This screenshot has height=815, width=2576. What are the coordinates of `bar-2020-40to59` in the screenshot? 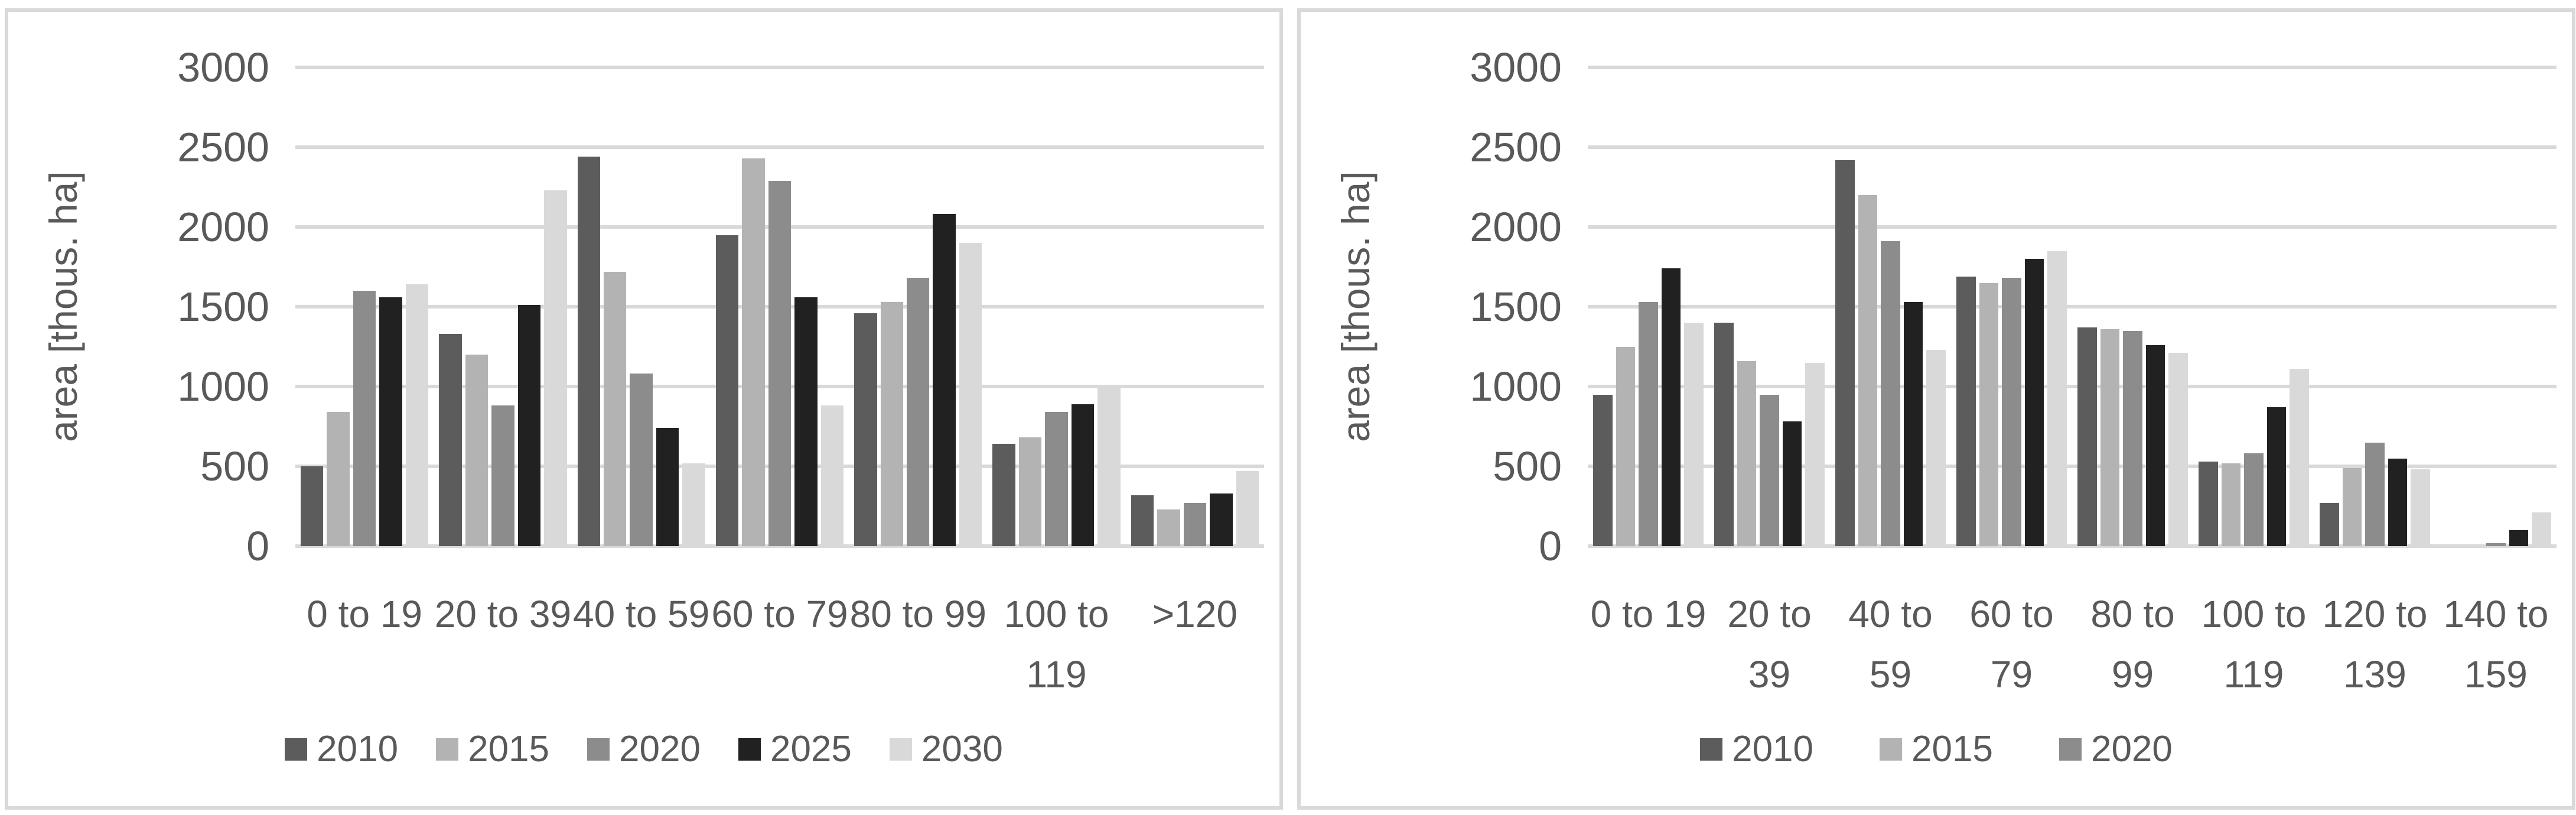 It's located at (641, 460).